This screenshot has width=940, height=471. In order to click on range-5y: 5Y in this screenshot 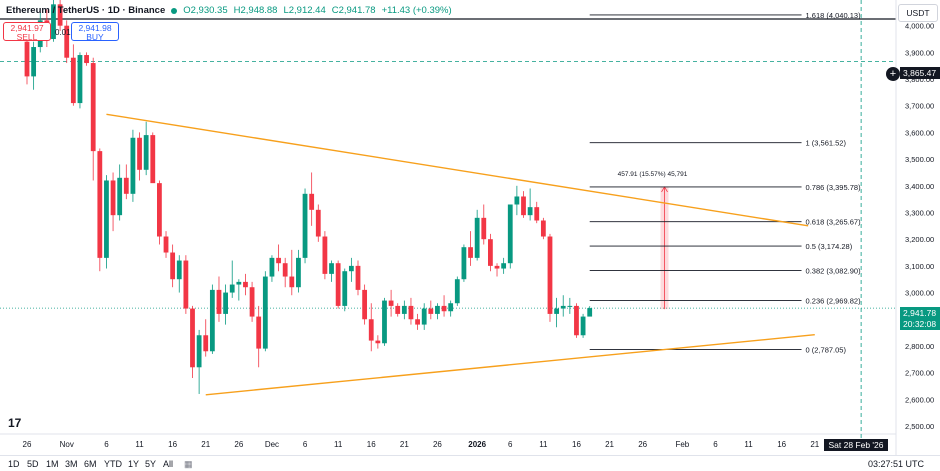, I will do `click(151, 464)`.